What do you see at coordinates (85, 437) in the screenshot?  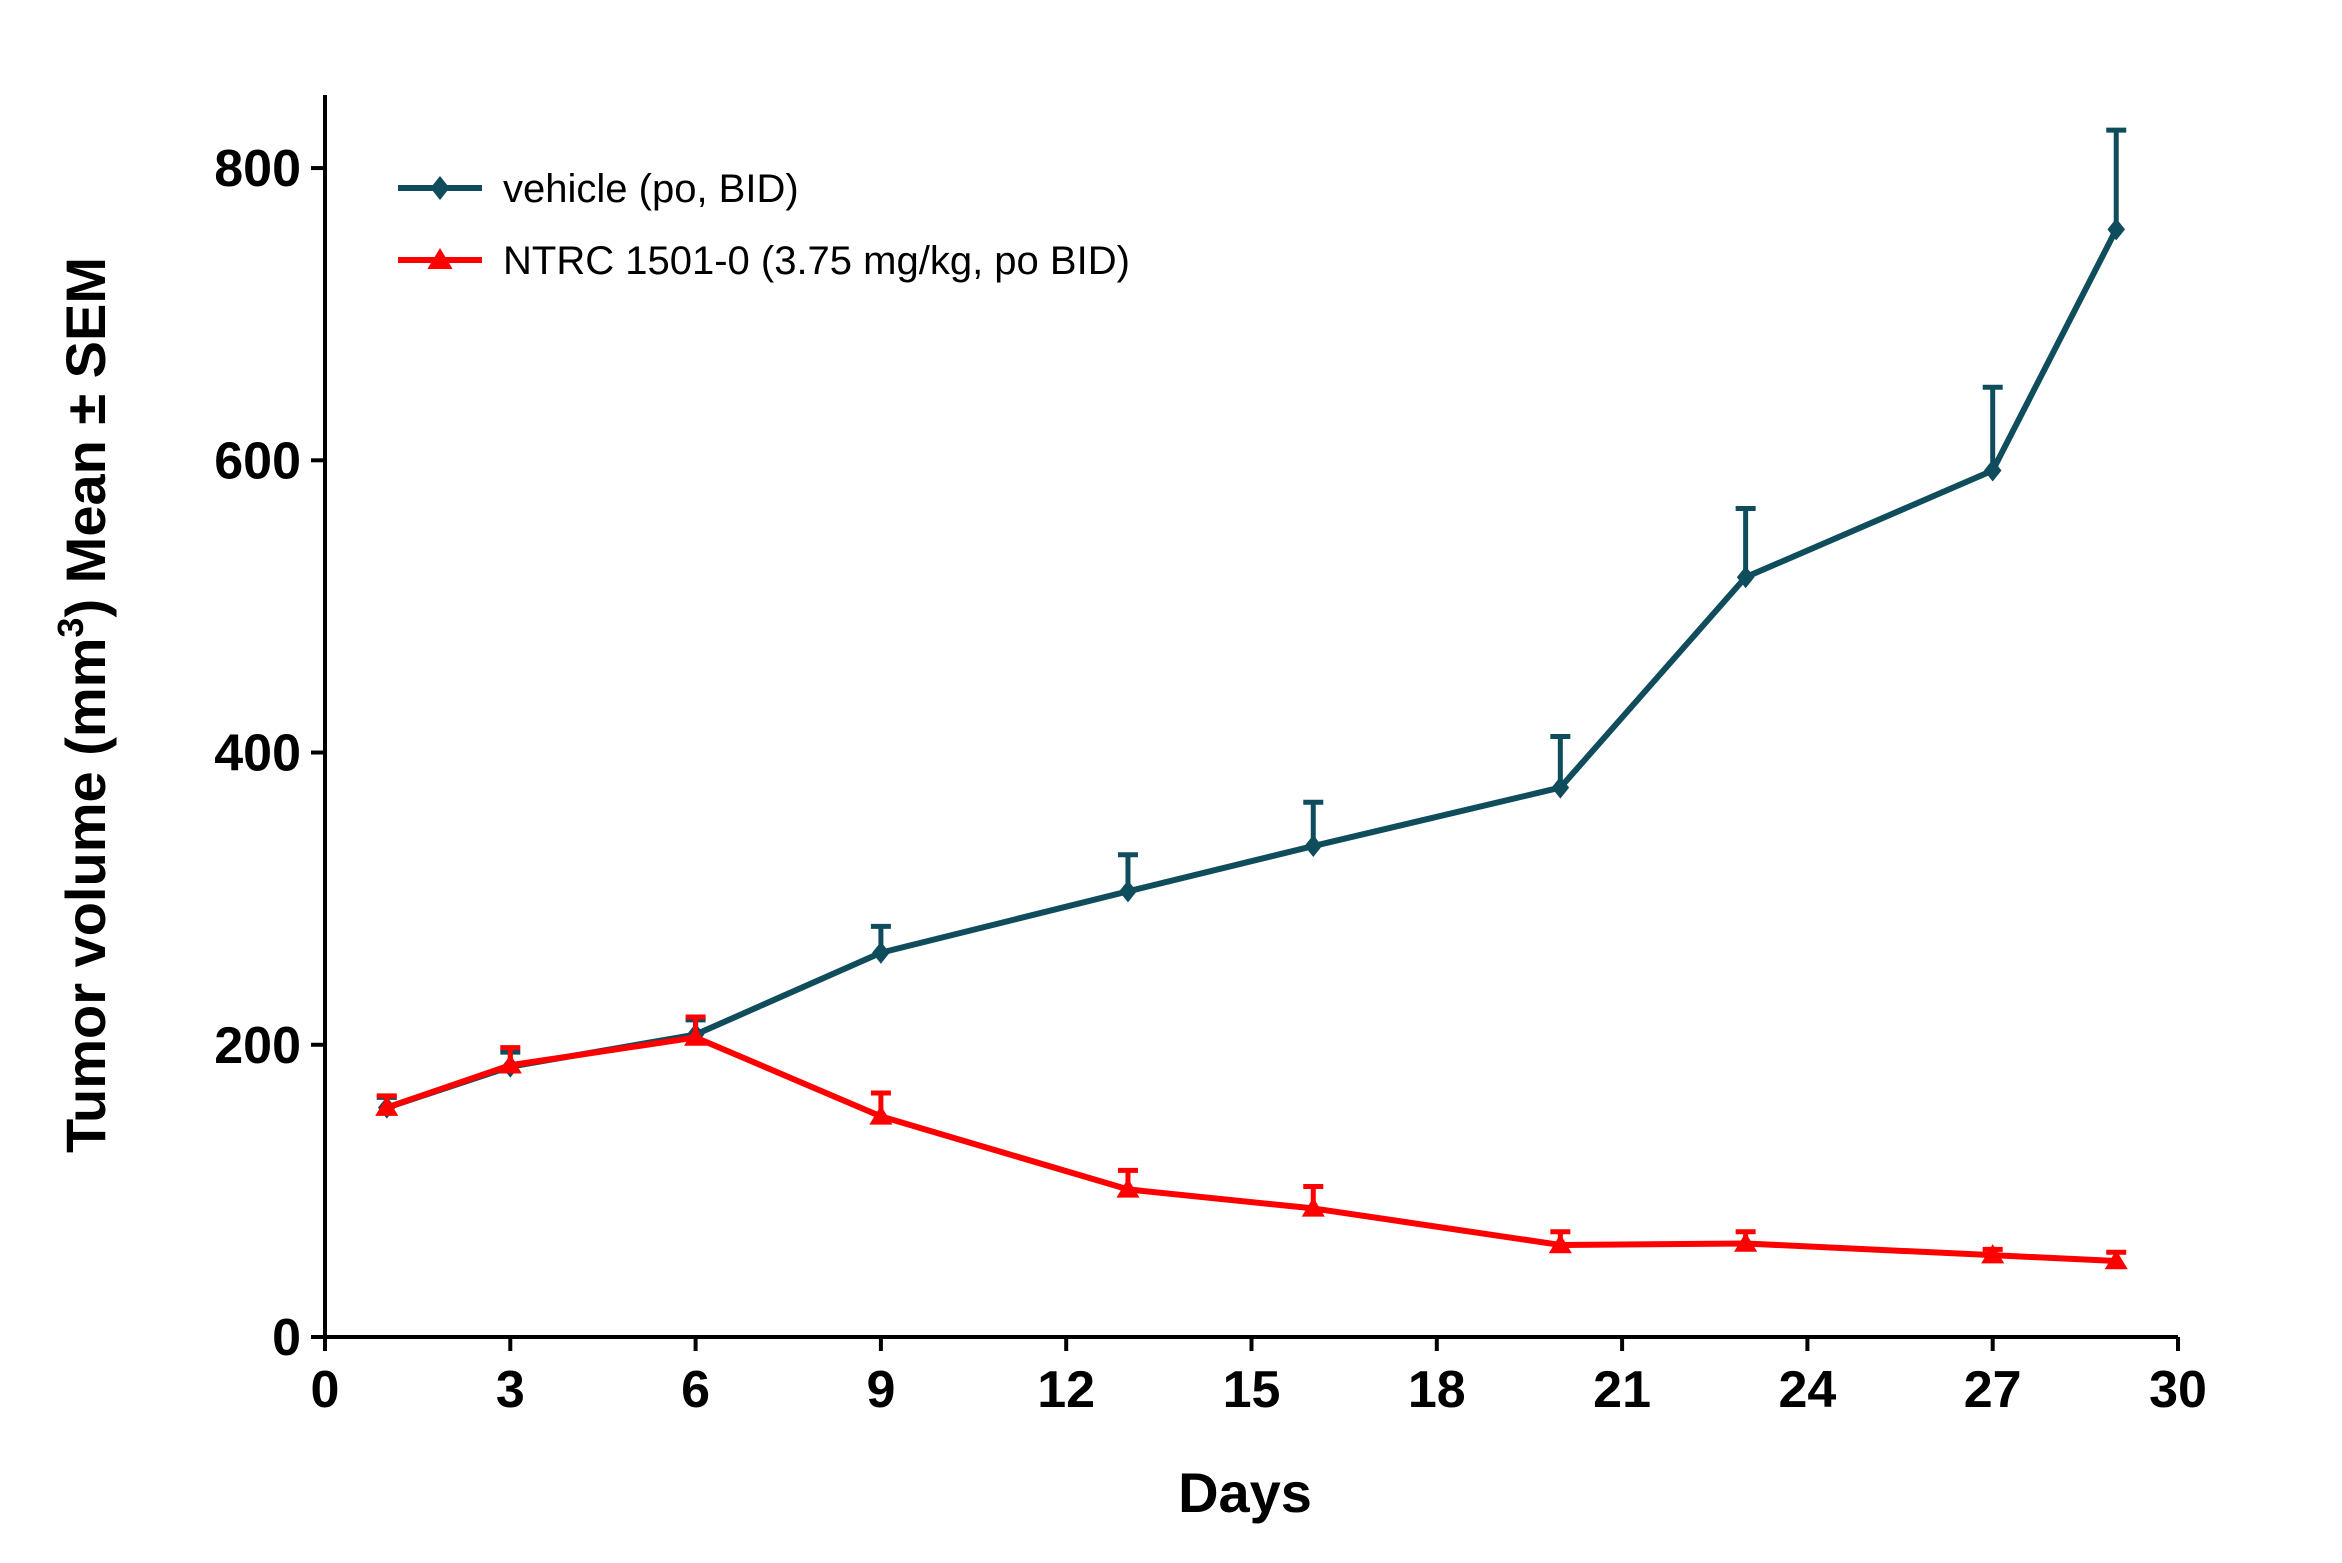 I see `y-axis-title-rest: ) Mean ± SEM` at bounding box center [85, 437].